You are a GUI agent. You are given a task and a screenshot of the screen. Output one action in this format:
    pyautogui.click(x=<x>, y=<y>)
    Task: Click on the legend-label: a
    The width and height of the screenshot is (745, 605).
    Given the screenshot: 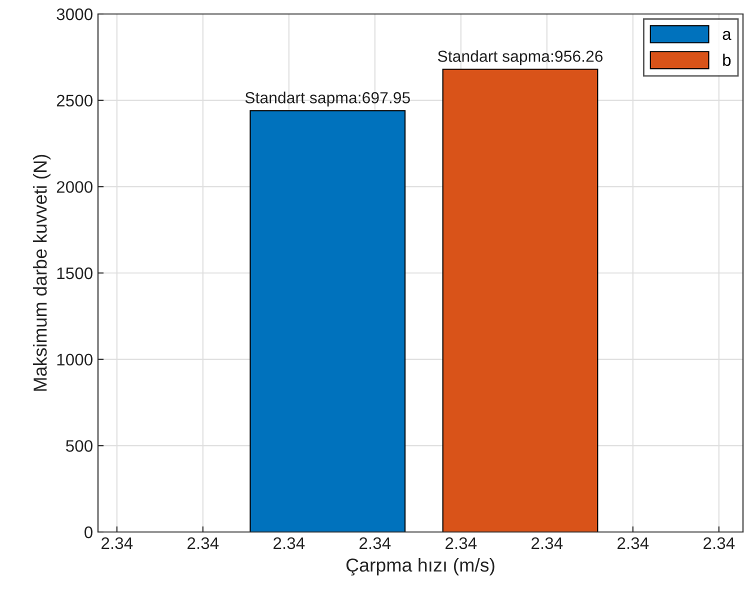 What is the action you would take?
    pyautogui.click(x=727, y=35)
    